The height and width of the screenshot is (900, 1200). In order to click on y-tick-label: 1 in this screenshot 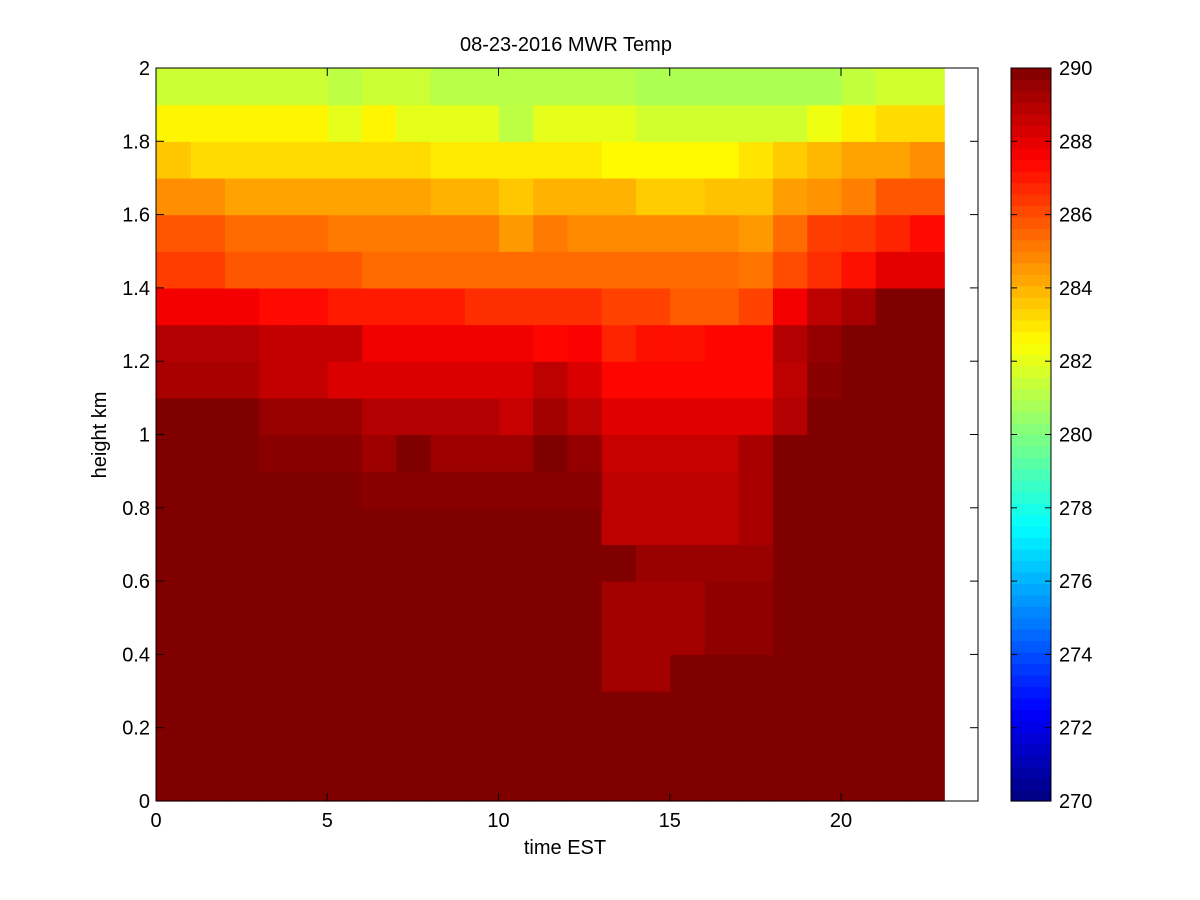, I will do `click(144, 436)`.